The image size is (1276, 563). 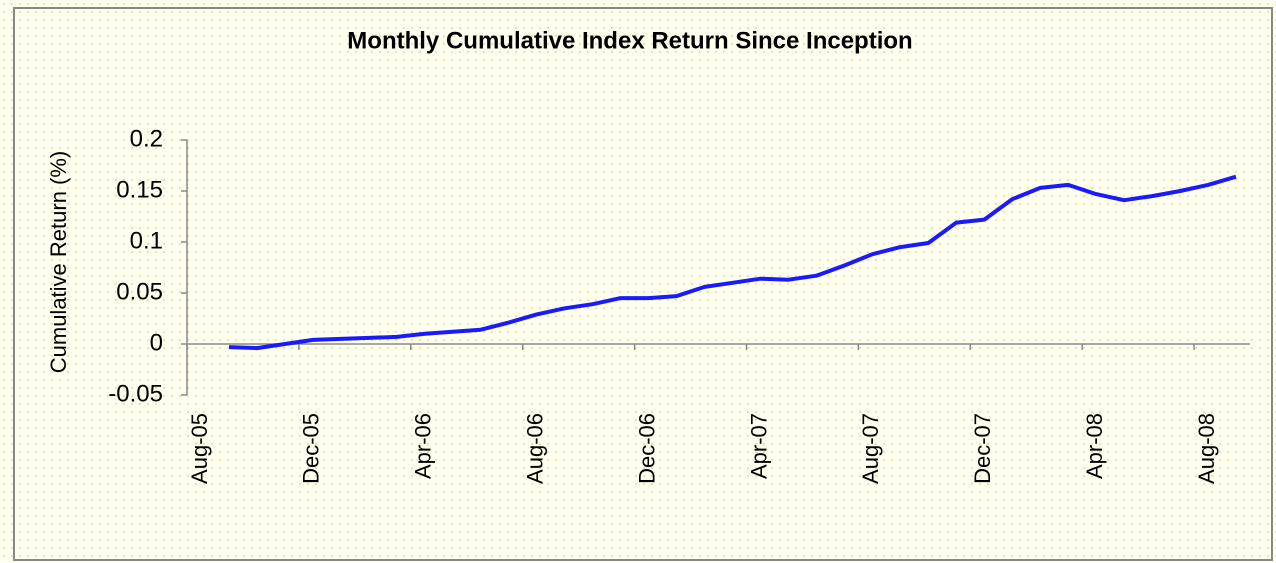 I want to click on y-tick-label: 0.15, so click(x=139, y=189).